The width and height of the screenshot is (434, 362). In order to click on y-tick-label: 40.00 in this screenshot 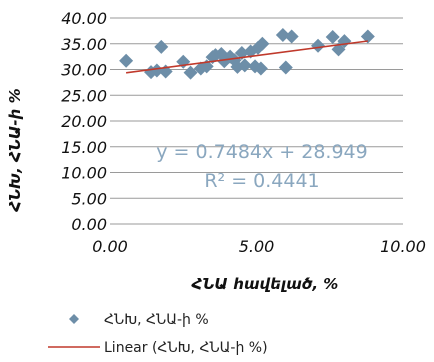, I will do `click(84, 18)`.